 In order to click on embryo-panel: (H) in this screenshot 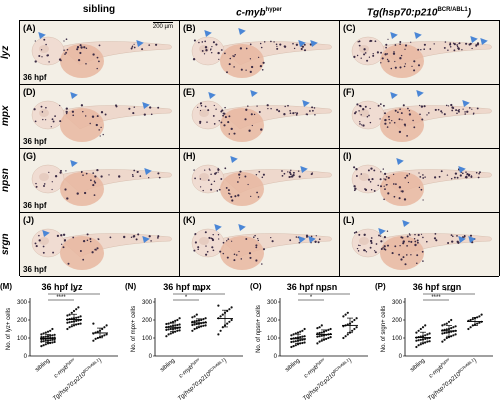, I will do `click(260, 181)`.